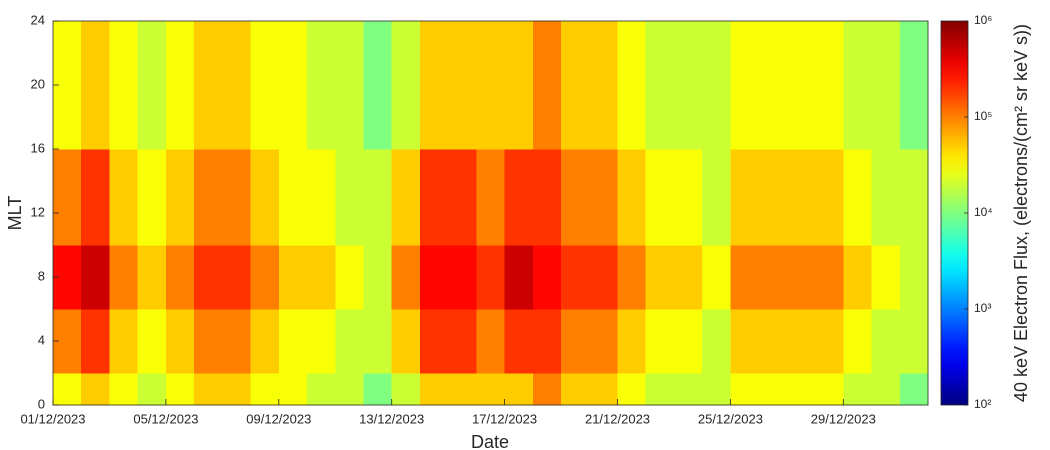  I want to click on colorbar-tick-label: 10⁶, so click(983, 20).